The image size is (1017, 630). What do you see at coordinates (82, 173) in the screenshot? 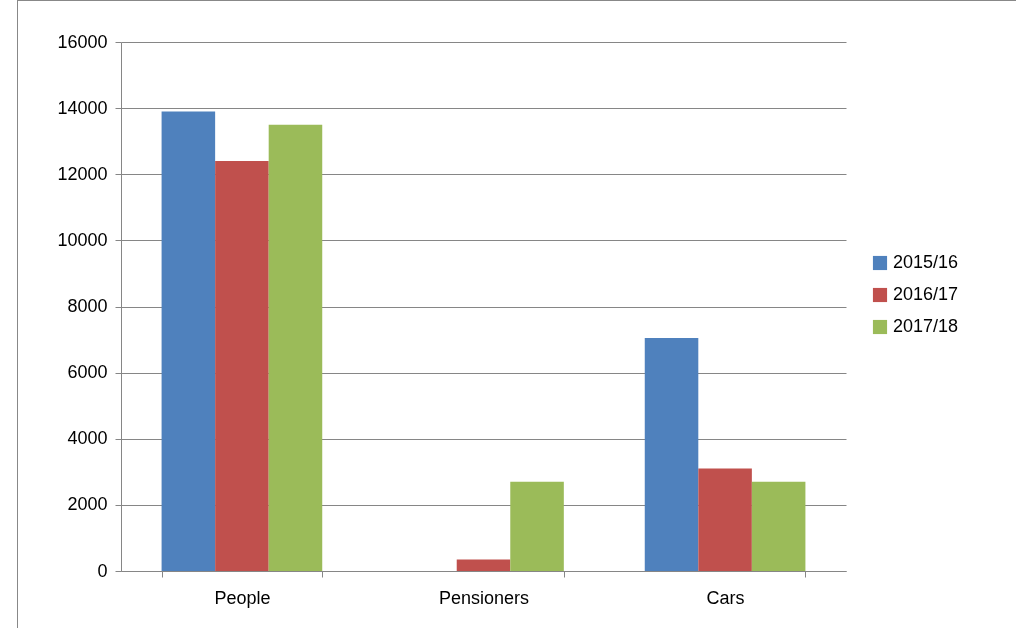
I see `y-tick-label: 12000` at bounding box center [82, 173].